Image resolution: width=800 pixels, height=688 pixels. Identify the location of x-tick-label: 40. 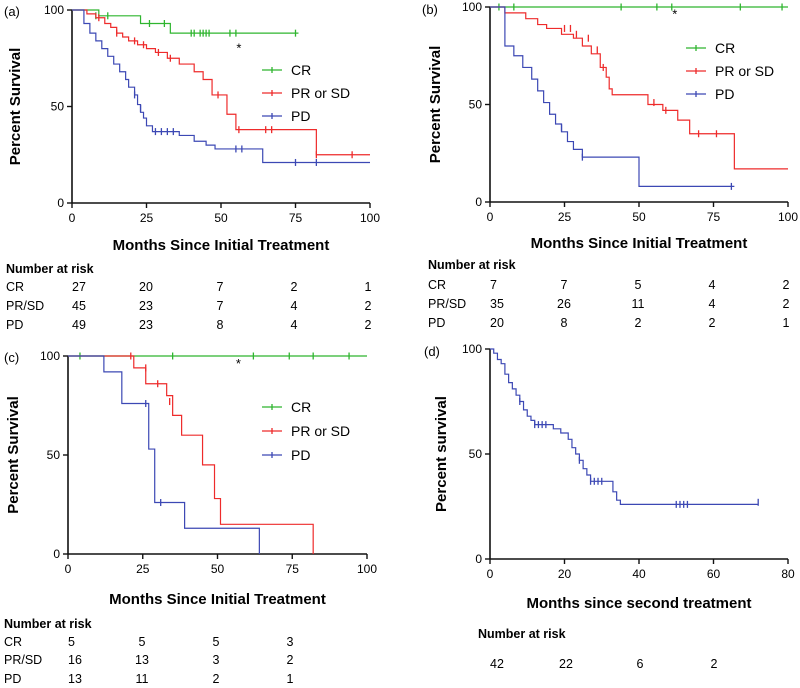
(639, 574).